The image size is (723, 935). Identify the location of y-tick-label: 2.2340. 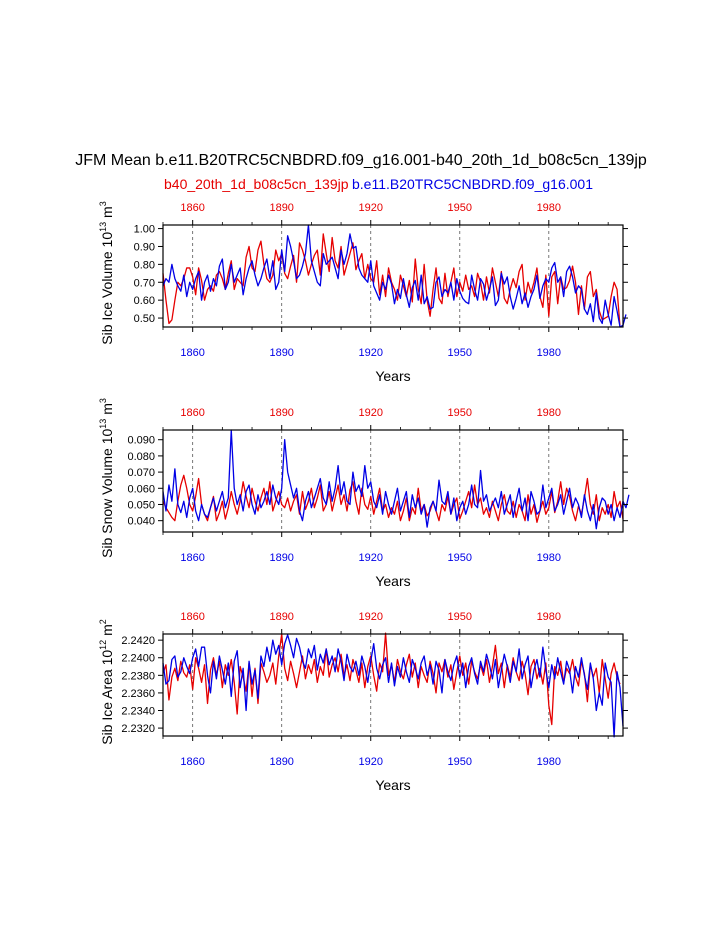
(138, 712).